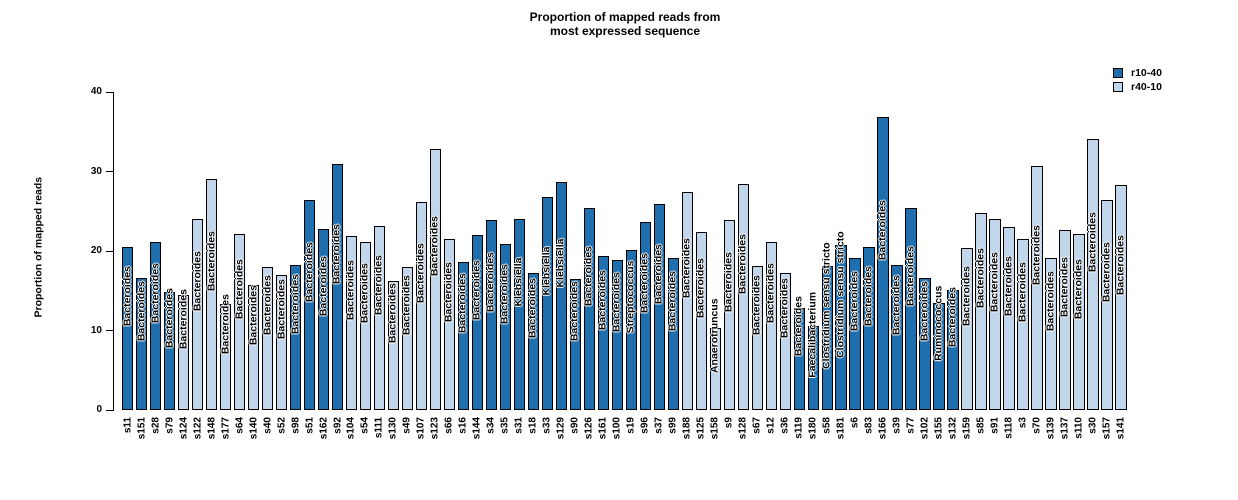 The height and width of the screenshot is (500, 1238). Describe the element at coordinates (840, 294) in the screenshot. I see `bar-taxon-label-s181: Clostridium sensu stricto` at that location.